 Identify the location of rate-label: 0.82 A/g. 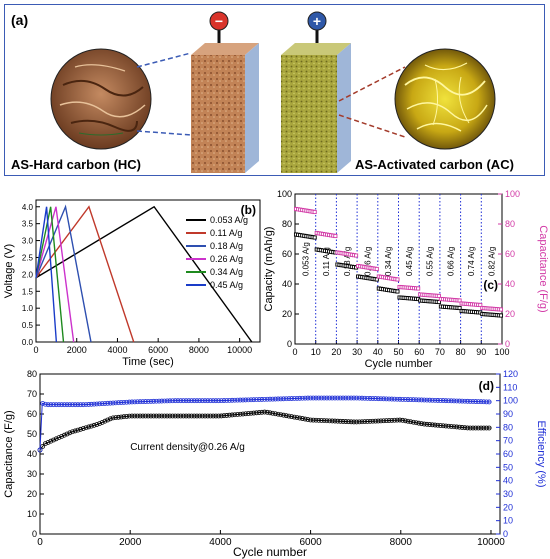
(492, 261).